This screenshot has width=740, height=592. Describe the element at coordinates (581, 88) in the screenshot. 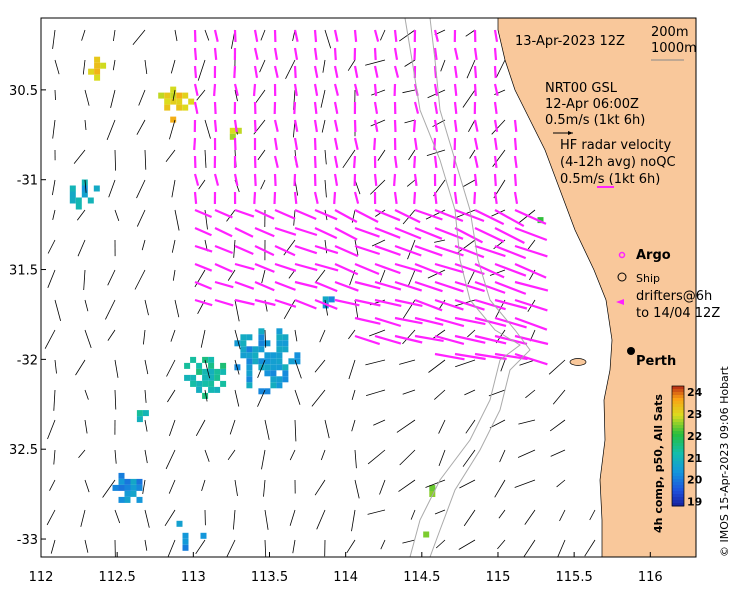

I see `gsl-line1: NRT00 GSL` at that location.